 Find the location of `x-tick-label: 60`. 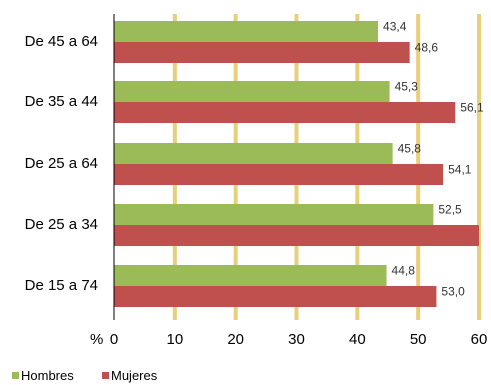

x-tick-label: 60 is located at coordinates (479, 339).